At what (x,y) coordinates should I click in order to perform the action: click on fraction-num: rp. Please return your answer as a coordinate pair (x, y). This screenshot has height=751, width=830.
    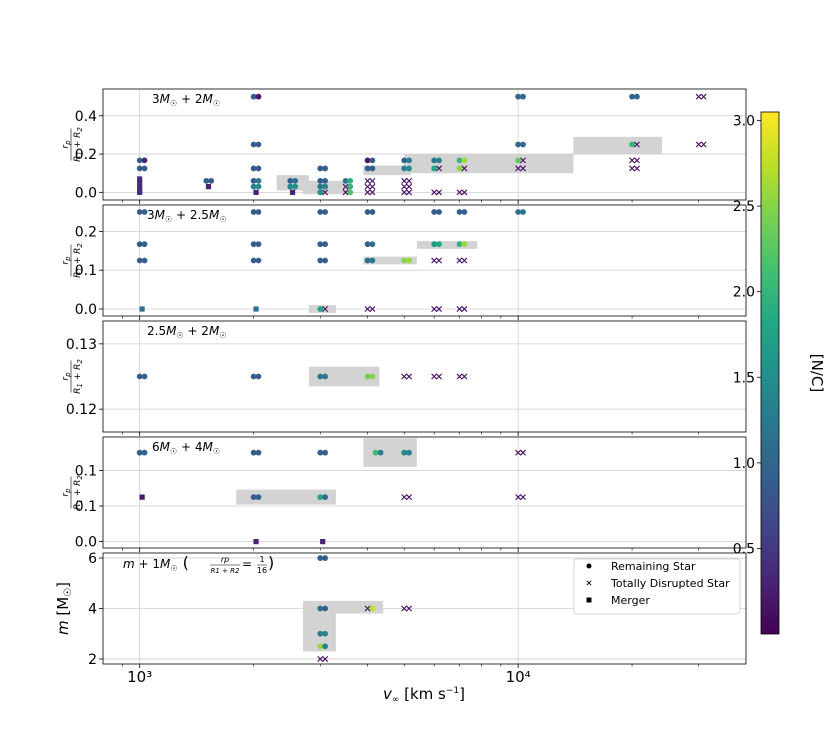
    Looking at the image, I should click on (225, 559).